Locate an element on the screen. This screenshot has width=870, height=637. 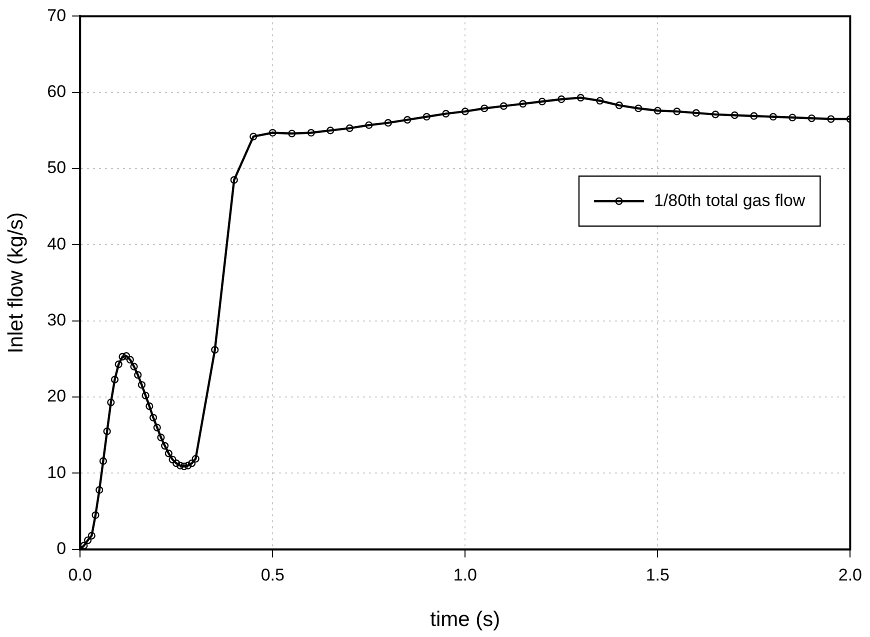
y-axis-title: Inlet flow (kg/s) is located at coordinates (16, 283).